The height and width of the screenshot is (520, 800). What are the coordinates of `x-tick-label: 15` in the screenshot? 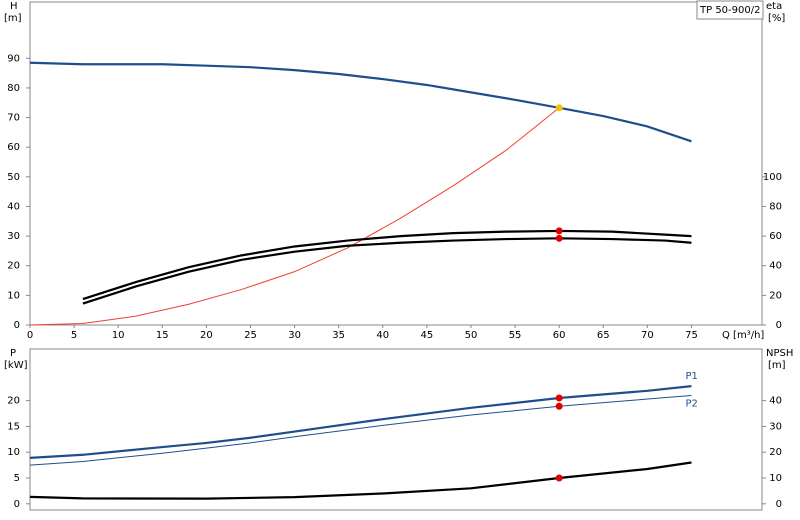 It's located at (162, 335).